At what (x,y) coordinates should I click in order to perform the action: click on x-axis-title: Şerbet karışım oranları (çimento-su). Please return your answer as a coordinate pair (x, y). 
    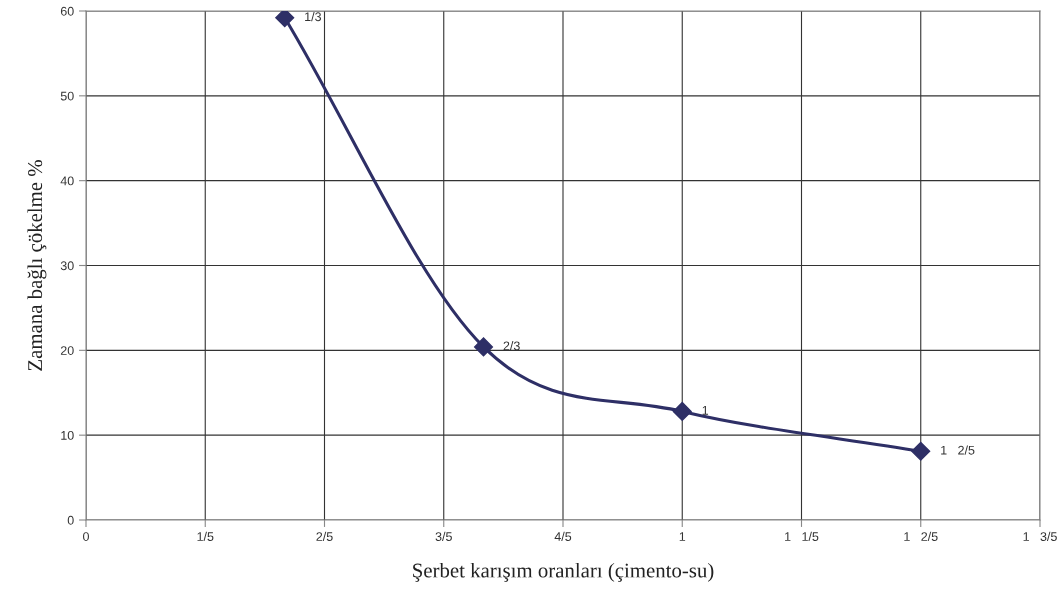
    Looking at the image, I should click on (563, 572).